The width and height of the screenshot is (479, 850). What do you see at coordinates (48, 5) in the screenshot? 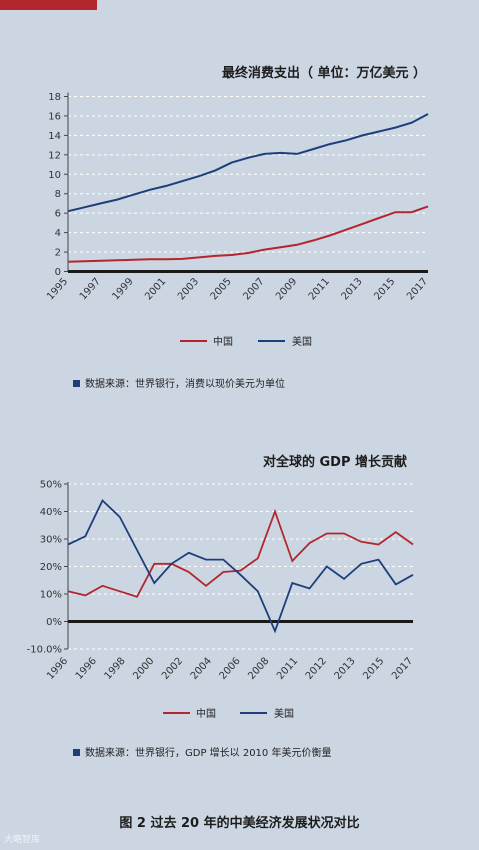
I see `accent-bar` at bounding box center [48, 5].